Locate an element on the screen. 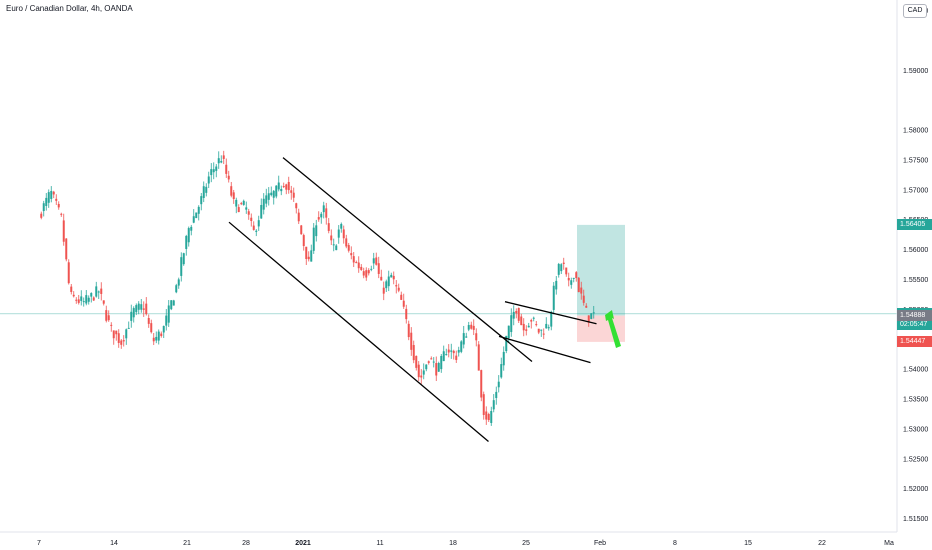 The image size is (932, 550). time-scale: 7 14 21 28 2021 11 18 25 Feb 8 15 22 Ma is located at coordinates (465, 543).